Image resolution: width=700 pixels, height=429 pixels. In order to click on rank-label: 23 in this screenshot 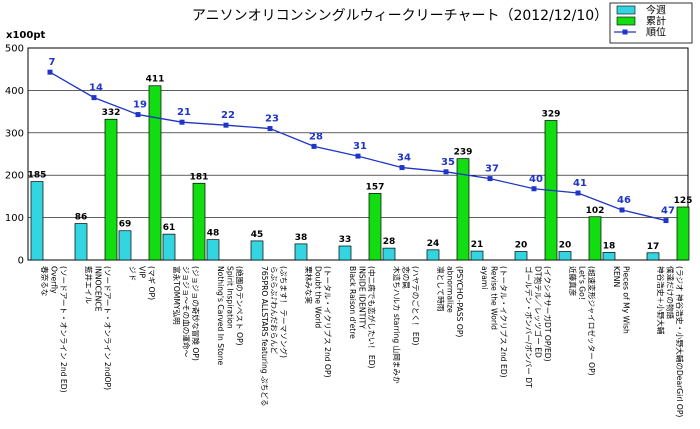, I will do `click(272, 119)`.